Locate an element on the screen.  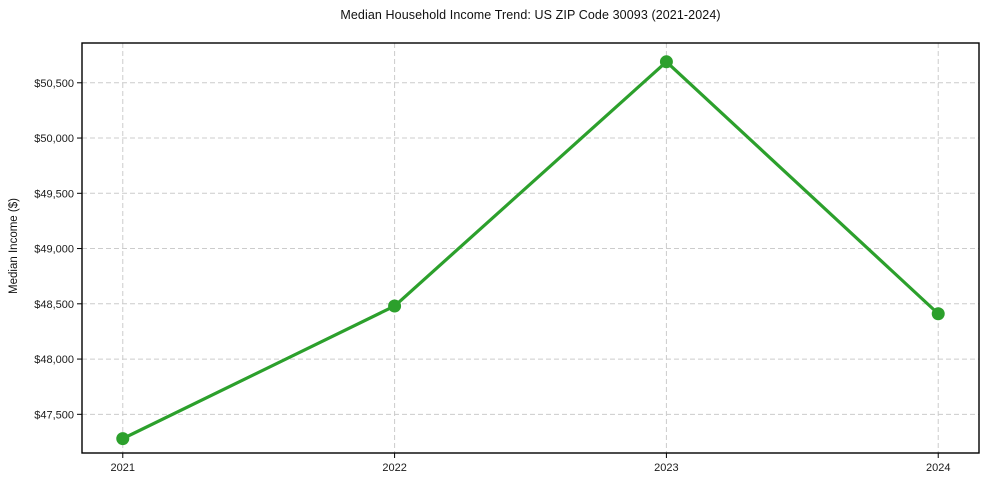
x-tick-label: 2021 is located at coordinates (123, 468).